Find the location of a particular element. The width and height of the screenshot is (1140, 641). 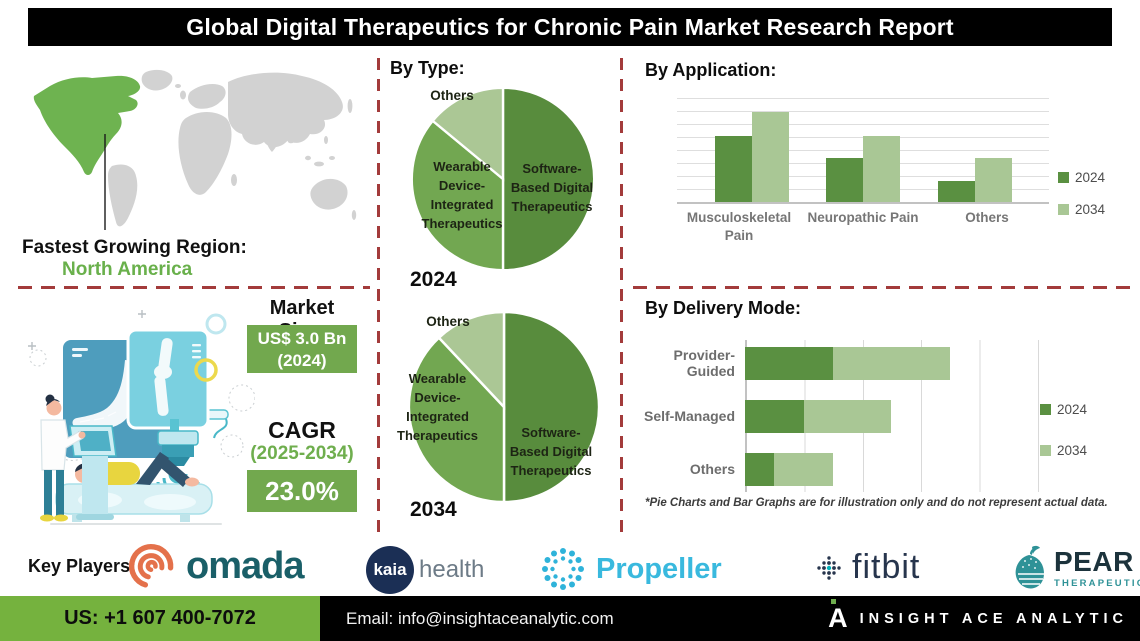

map-south-america is located at coordinates (123, 195).